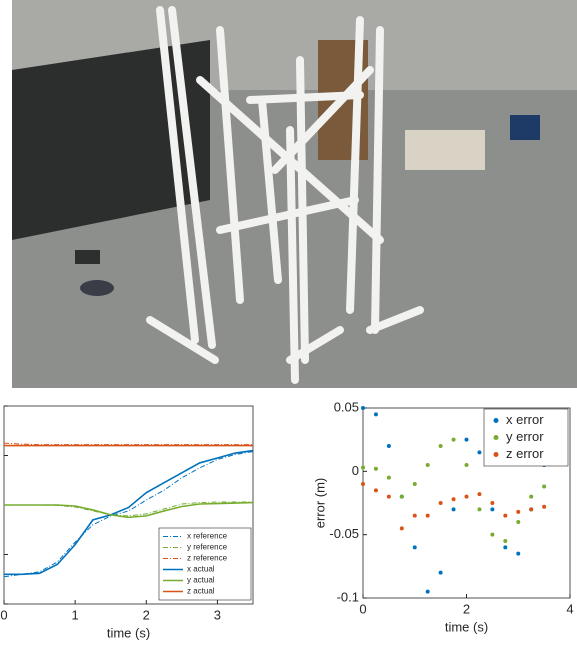  I want to click on photo-desk, so click(445, 150).